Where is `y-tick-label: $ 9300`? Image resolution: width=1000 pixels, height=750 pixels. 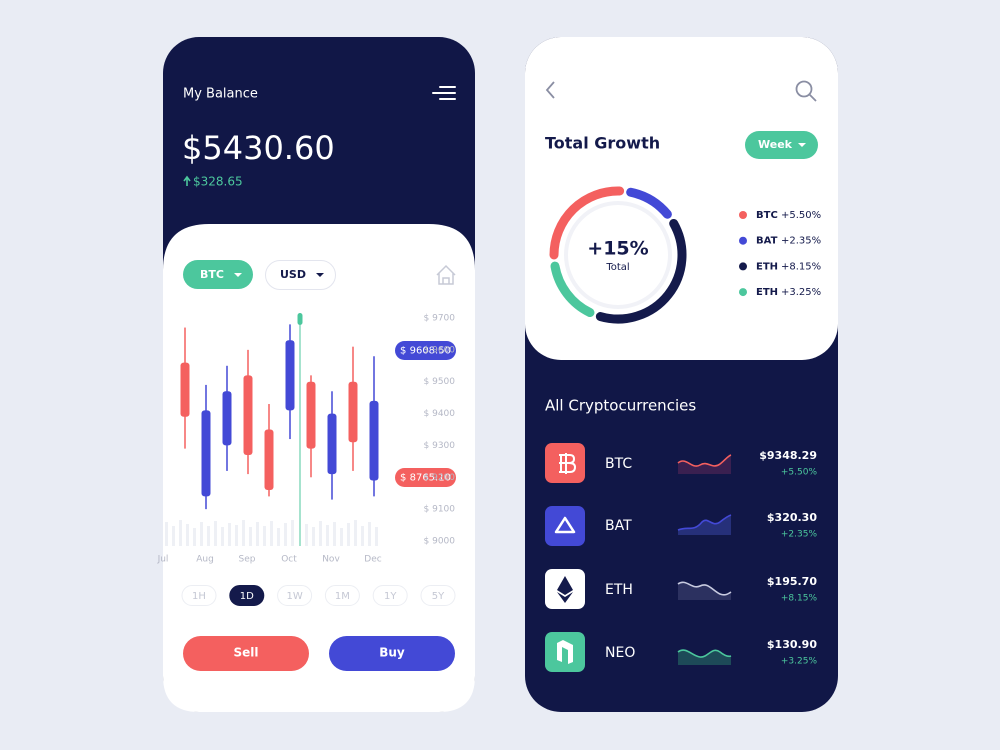 y-tick-label: $ 9300 is located at coordinates (440, 446).